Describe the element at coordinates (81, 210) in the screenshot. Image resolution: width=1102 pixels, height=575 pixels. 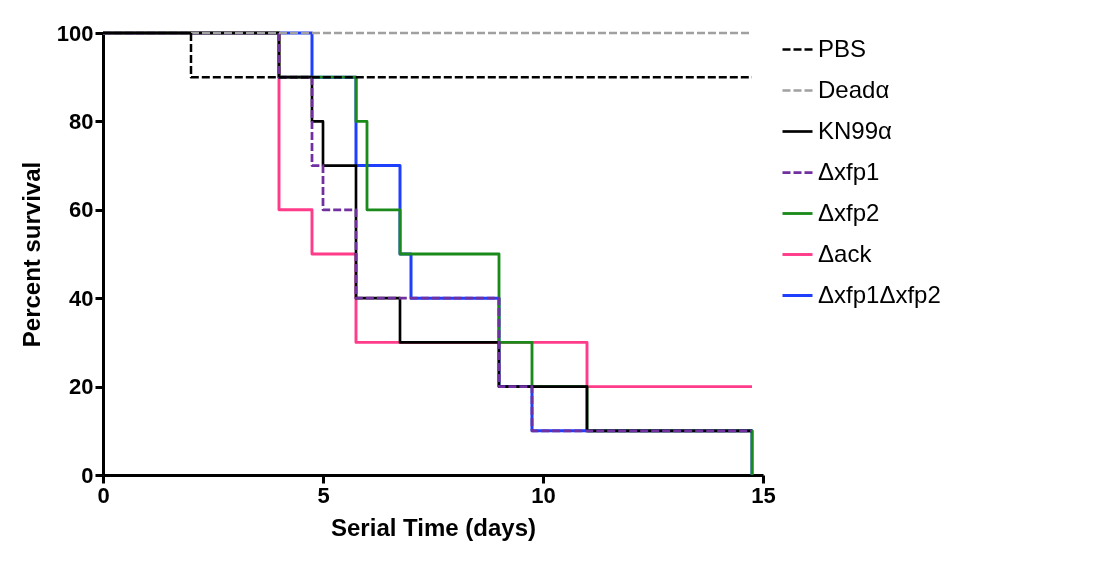
I see `y-tick-label: 60` at that location.